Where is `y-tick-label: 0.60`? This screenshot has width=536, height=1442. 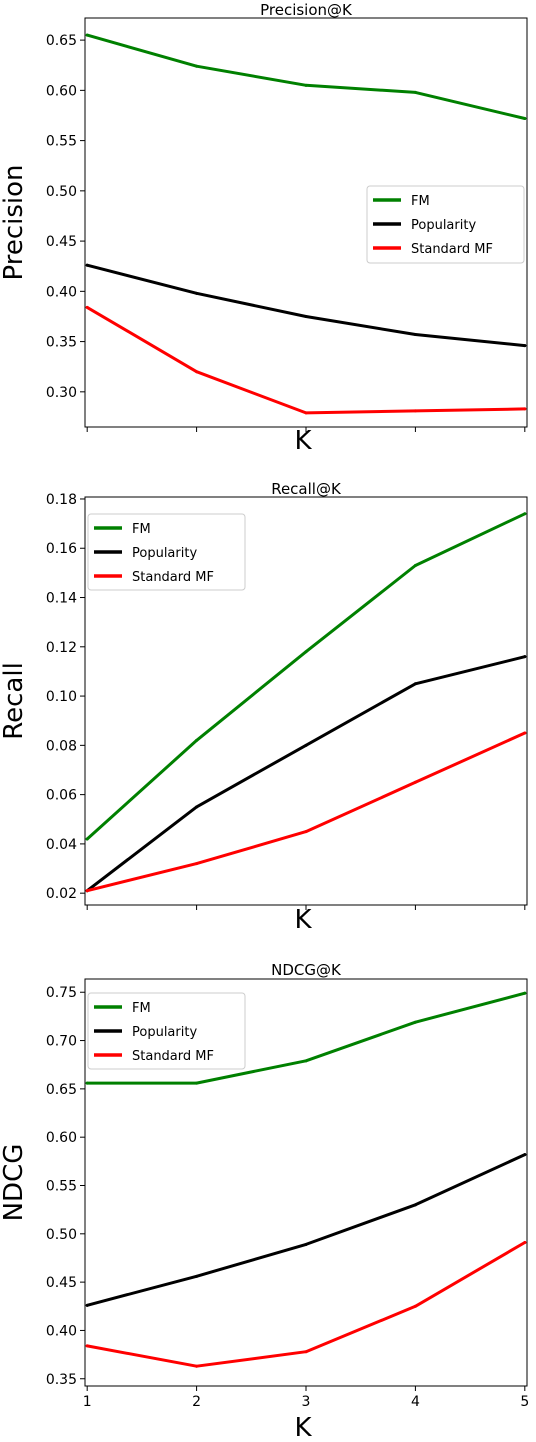 y-tick-label: 0.60 is located at coordinates (61, 1138).